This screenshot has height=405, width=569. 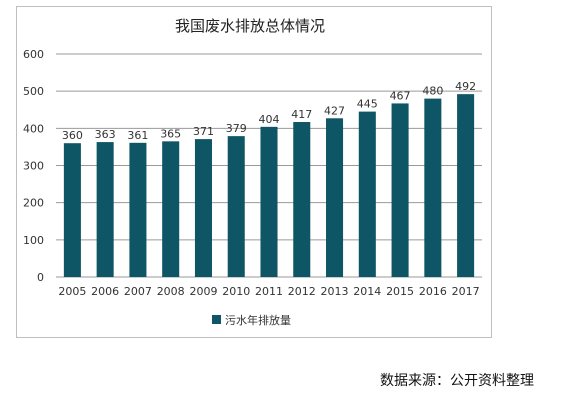 What do you see at coordinates (40, 277) in the screenshot?
I see `y-tick-label: 0` at bounding box center [40, 277].